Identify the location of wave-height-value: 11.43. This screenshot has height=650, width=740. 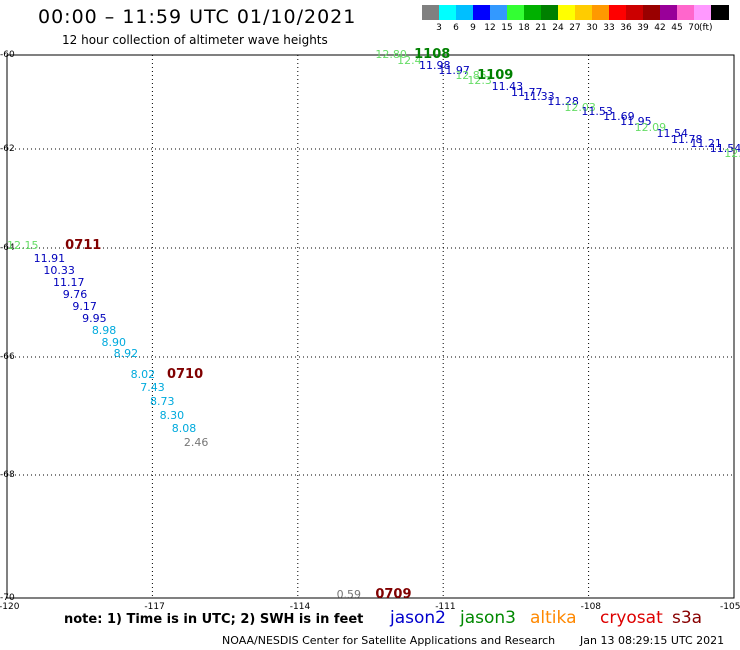
(507, 86).